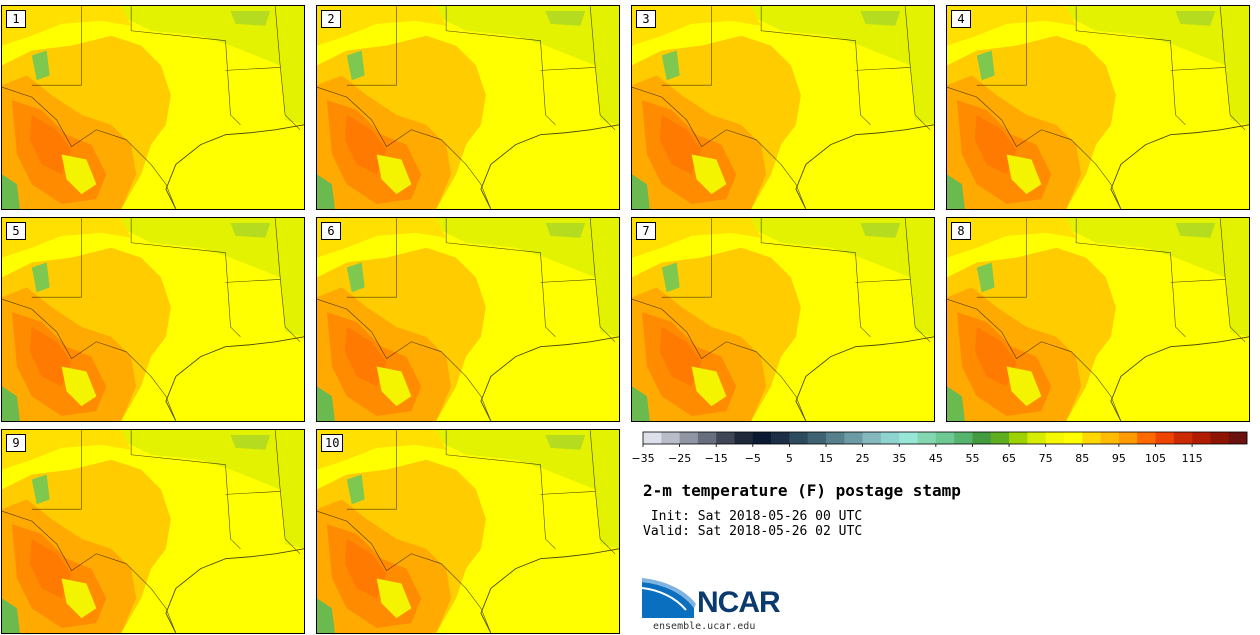  I want to click on colorbar-tick-label: 75, so click(1046, 458).